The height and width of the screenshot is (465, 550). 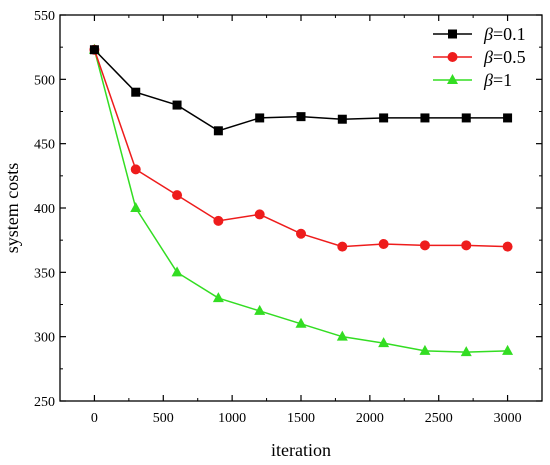 I want to click on x-tick-label: 1500, so click(x=301, y=418).